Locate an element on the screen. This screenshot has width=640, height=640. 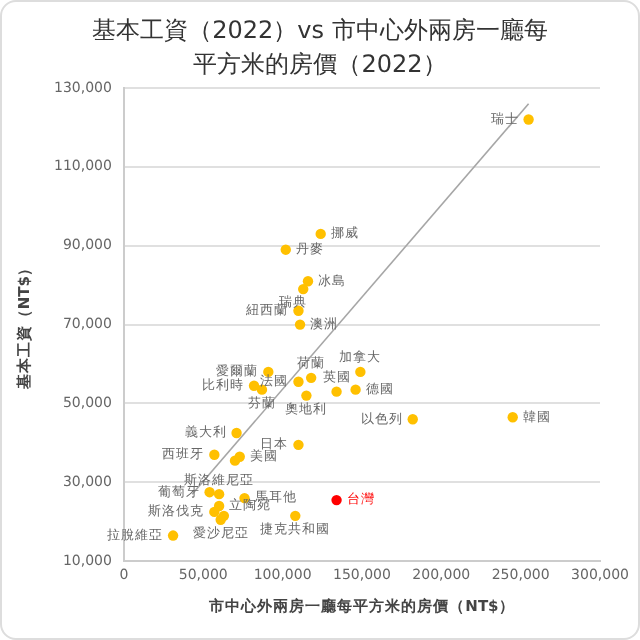
chart-title: 基本工資（2022）vs 市中心外兩房一廳每平方米的房價（2022） is located at coordinates (320, 47).